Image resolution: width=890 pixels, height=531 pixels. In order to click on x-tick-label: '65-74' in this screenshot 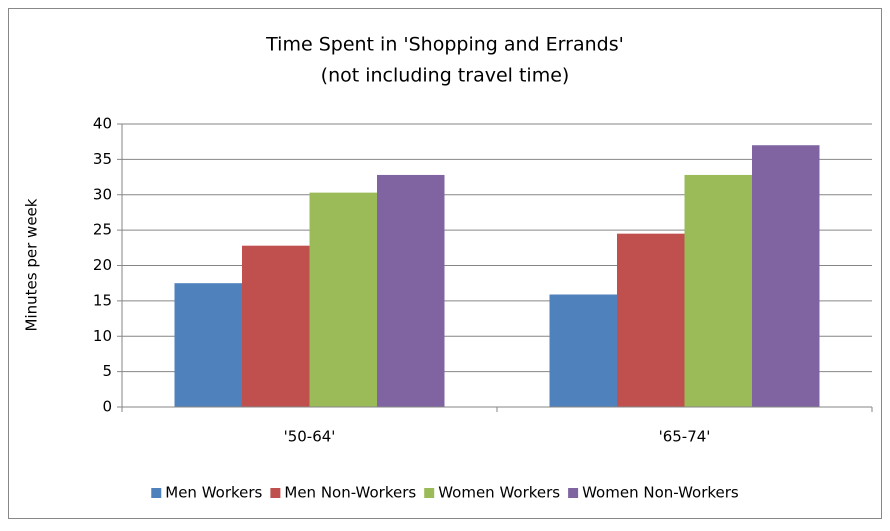, I will do `click(685, 437)`.